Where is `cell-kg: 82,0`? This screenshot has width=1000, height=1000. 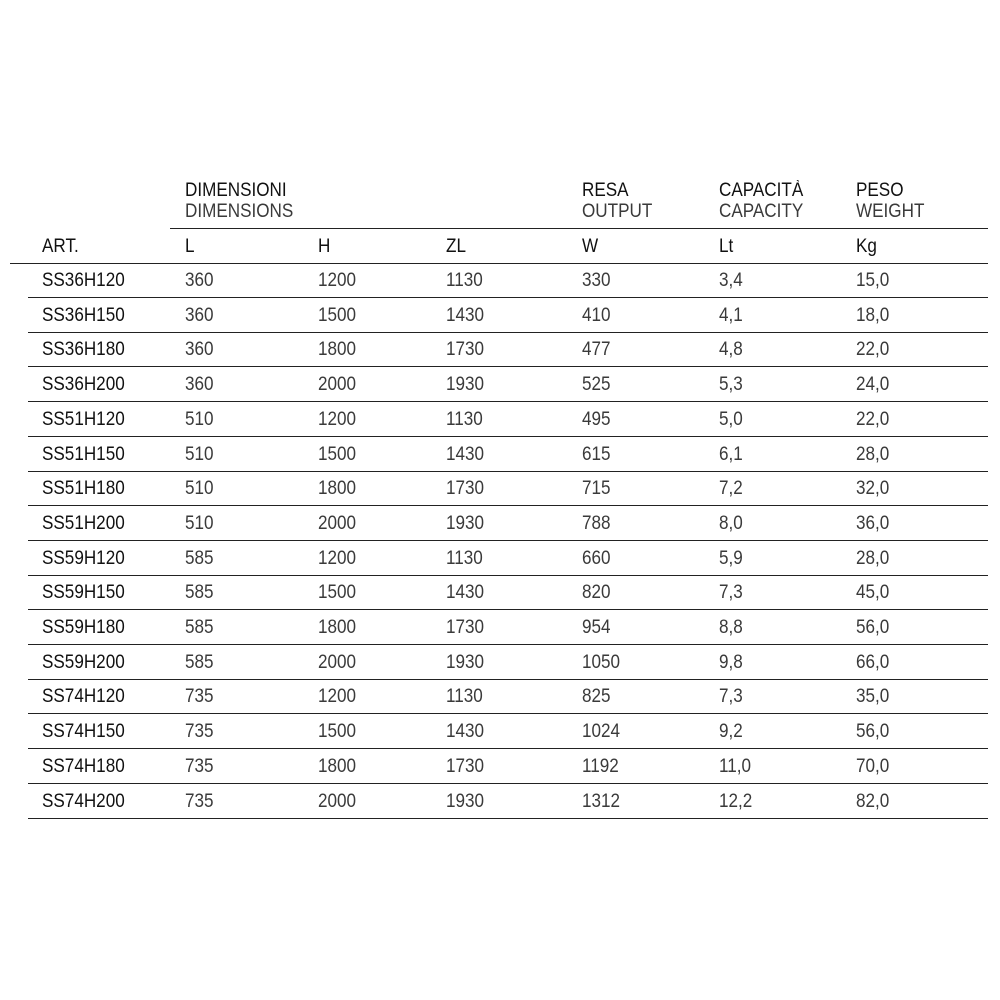 cell-kg: 82,0 is located at coordinates (873, 801).